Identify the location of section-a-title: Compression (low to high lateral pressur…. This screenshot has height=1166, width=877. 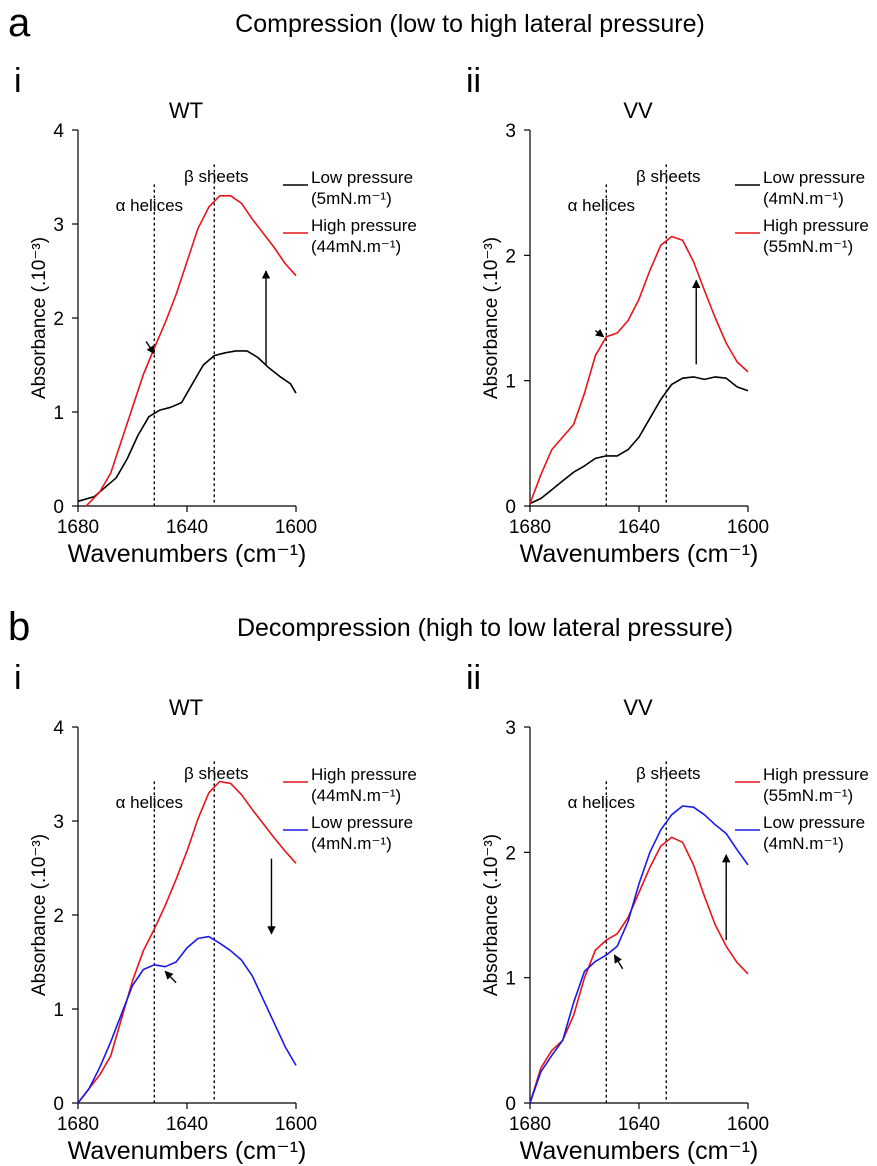
(470, 24).